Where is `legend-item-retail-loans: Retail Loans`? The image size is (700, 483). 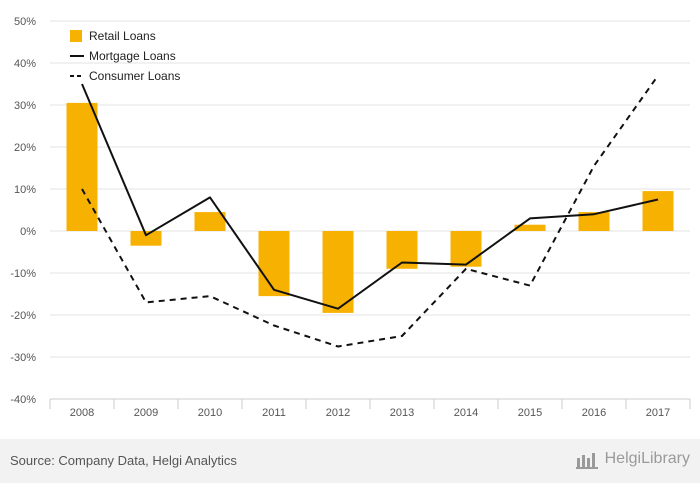 legend-item-retail-loans: Retail Loans is located at coordinates (113, 36).